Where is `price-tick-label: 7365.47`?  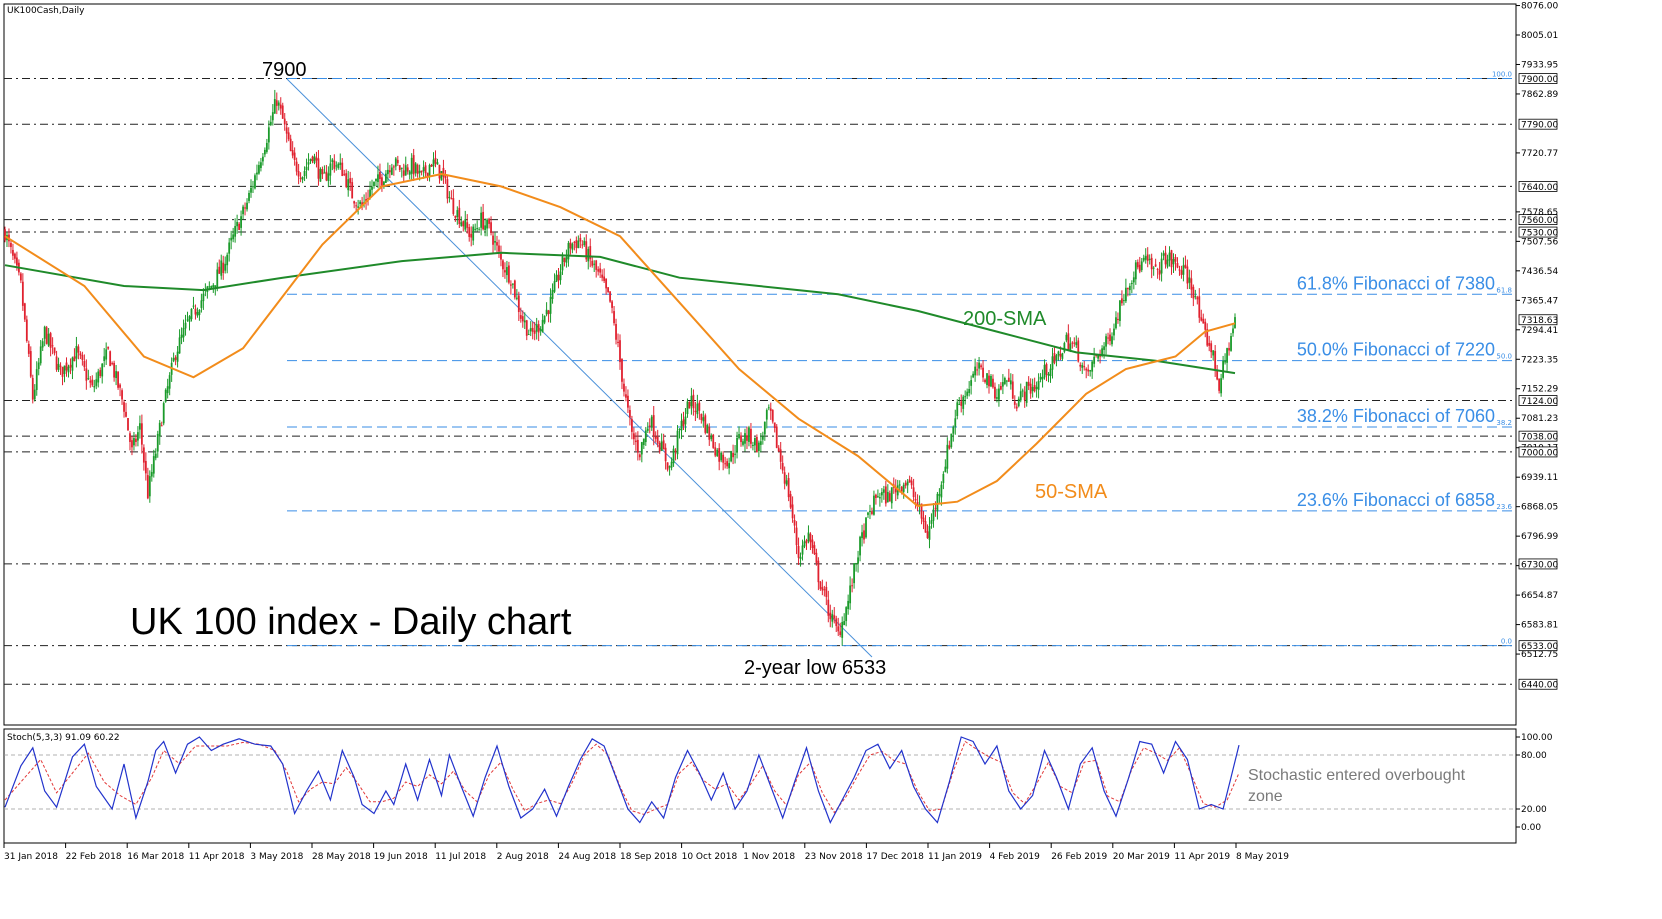
price-tick-label: 7365.47 is located at coordinates (1539, 301).